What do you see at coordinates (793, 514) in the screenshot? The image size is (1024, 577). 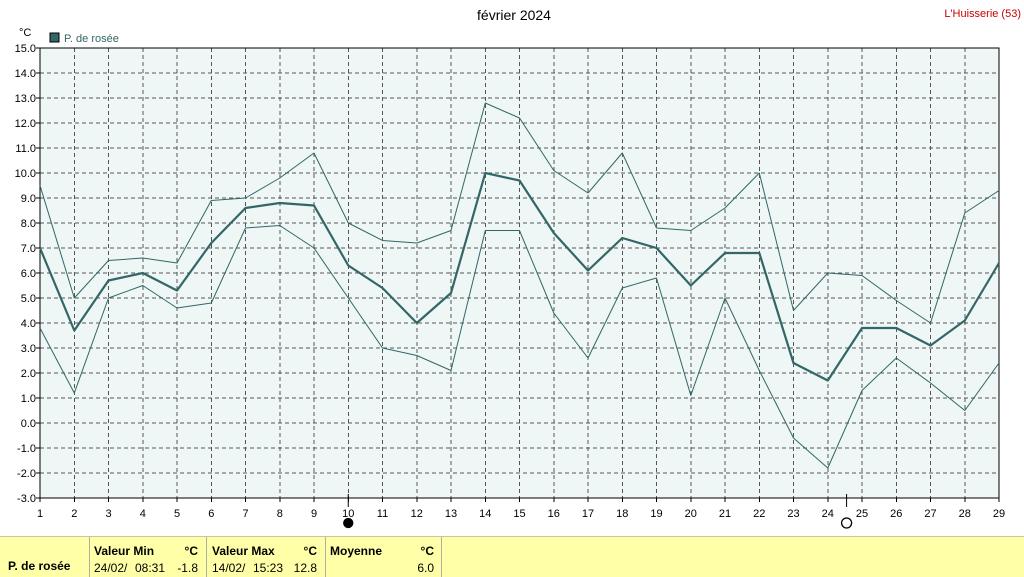 I see `x-tick-label: 23` at bounding box center [793, 514].